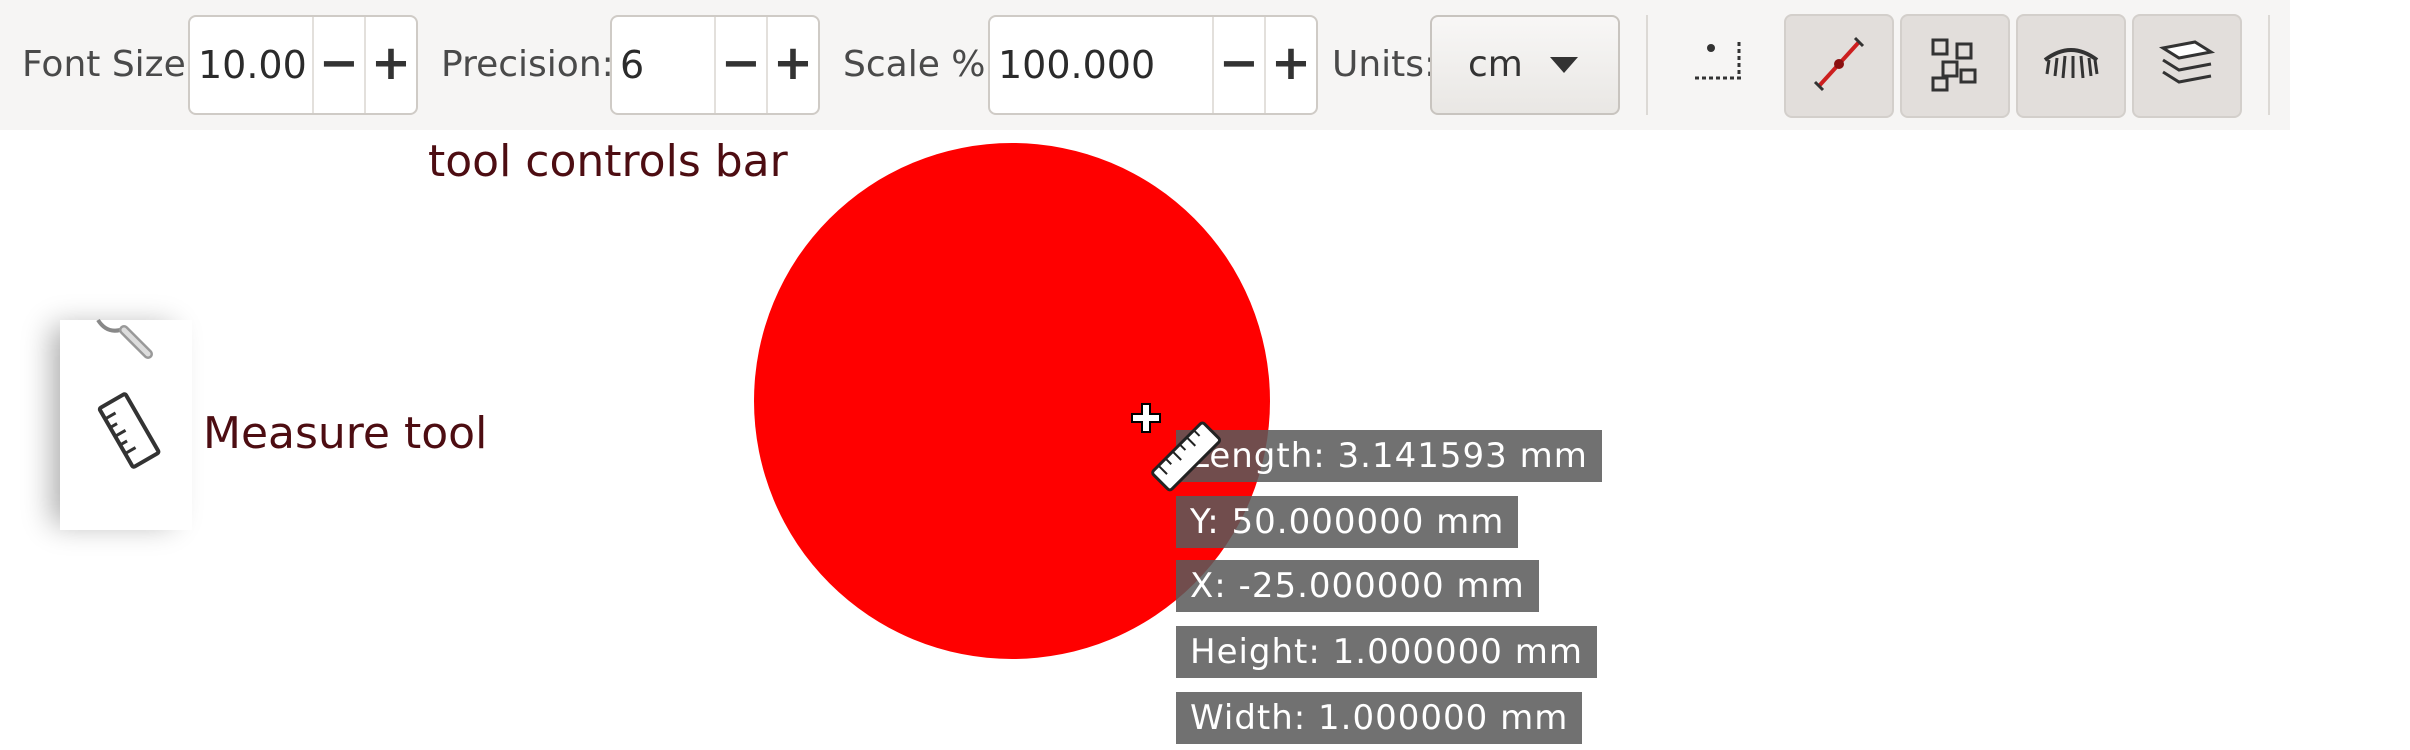  I want to click on measure-tool-caption: Measure tool, so click(345, 433).